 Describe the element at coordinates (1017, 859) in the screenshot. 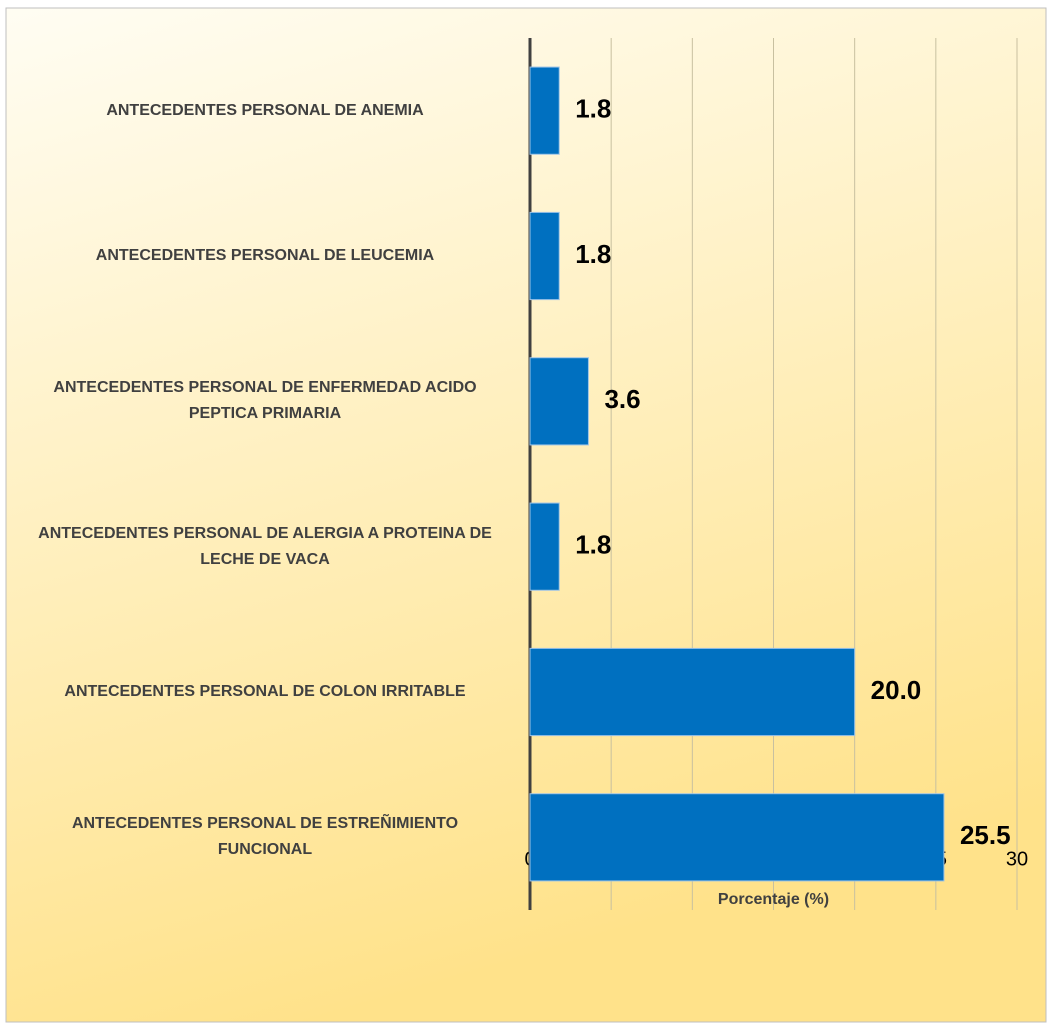

I see `x-tick-label: 30` at that location.